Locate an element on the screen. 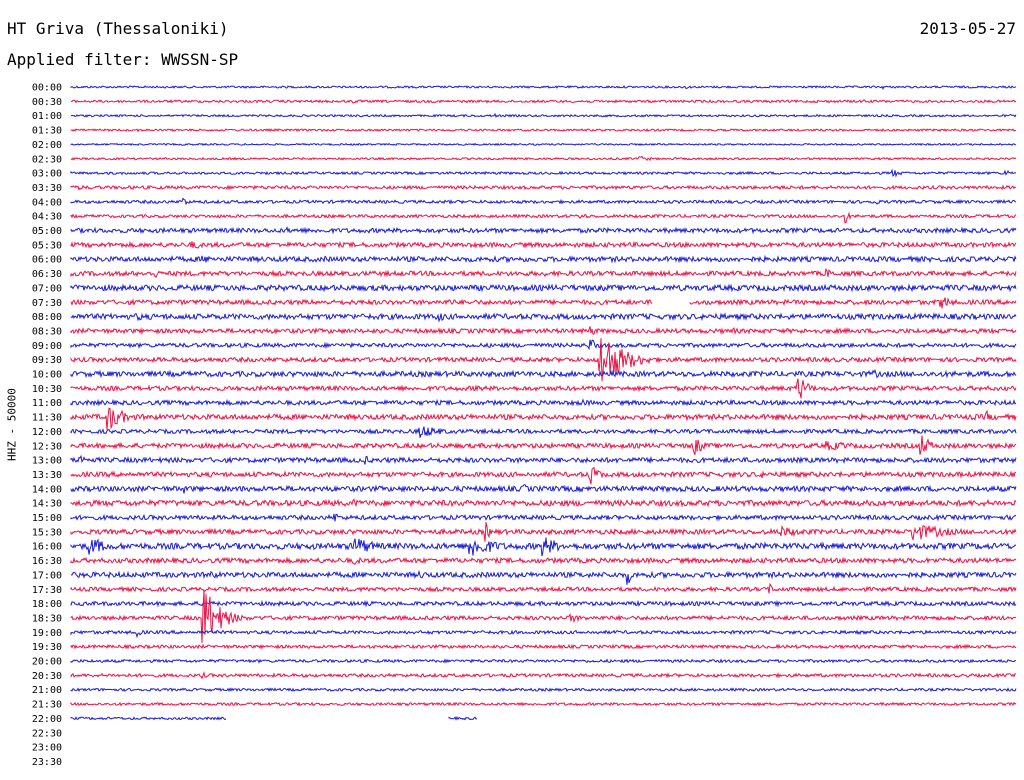 The height and width of the screenshot is (780, 1024). row-label: 20:00 is located at coordinates (47, 662).